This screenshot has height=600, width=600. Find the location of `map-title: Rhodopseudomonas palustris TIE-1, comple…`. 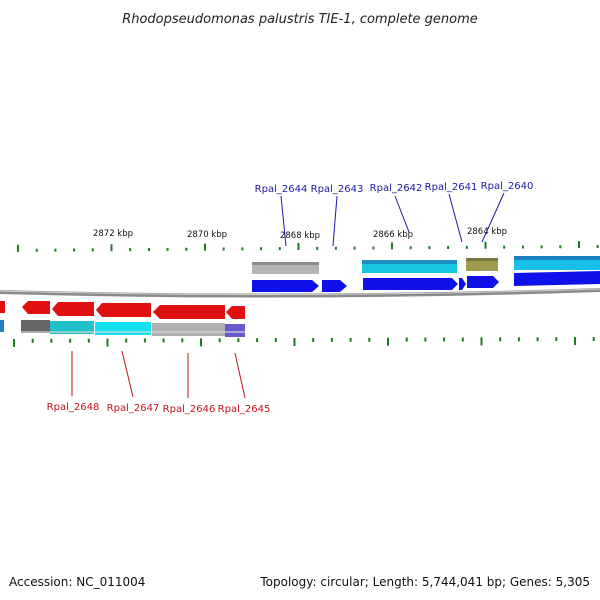

map-title: Rhodopseudomonas palustris TIE-1, comple… is located at coordinates (300, 19).